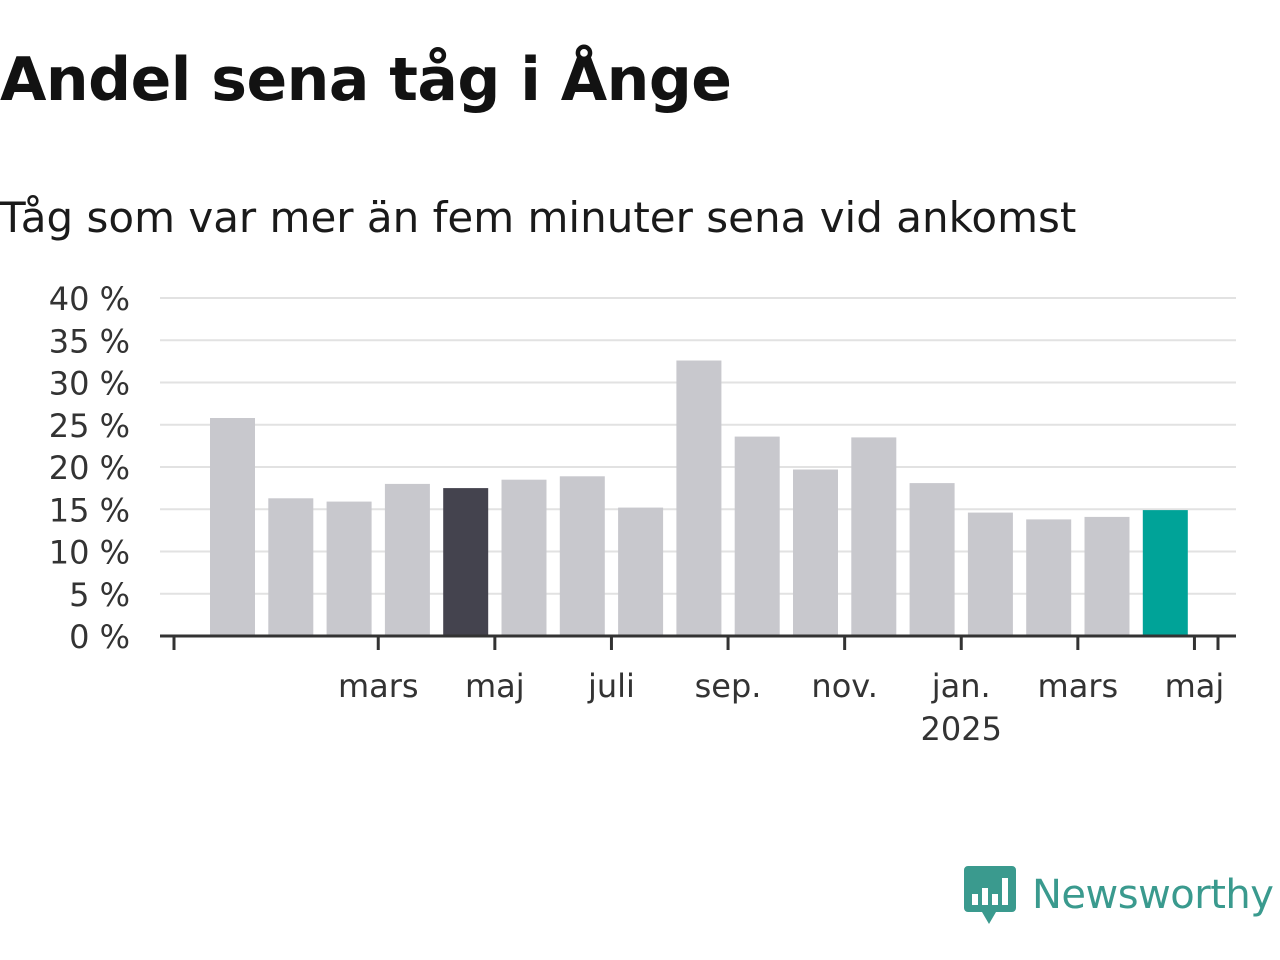  Describe the element at coordinates (366, 80) in the screenshot. I see `chart-title: Andel sena tåg i Ånge` at that location.